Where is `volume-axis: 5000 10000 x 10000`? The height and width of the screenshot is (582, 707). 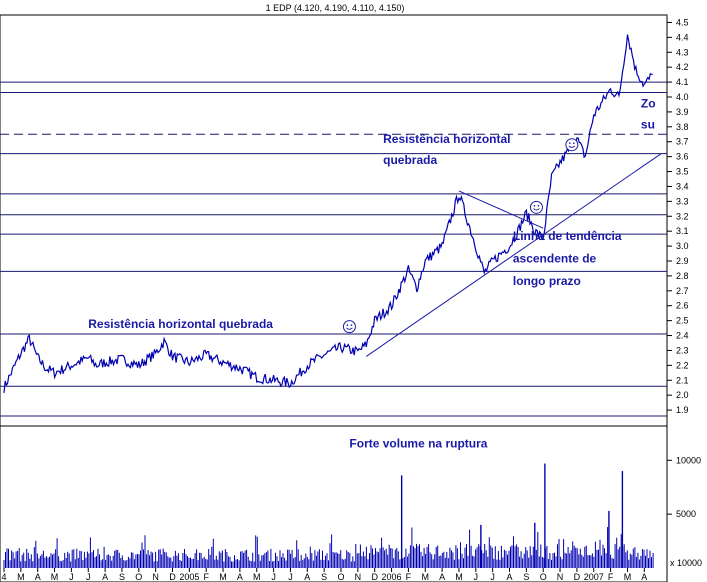
volume-axis: 5000 10000 x 10000 is located at coordinates (684, 511).